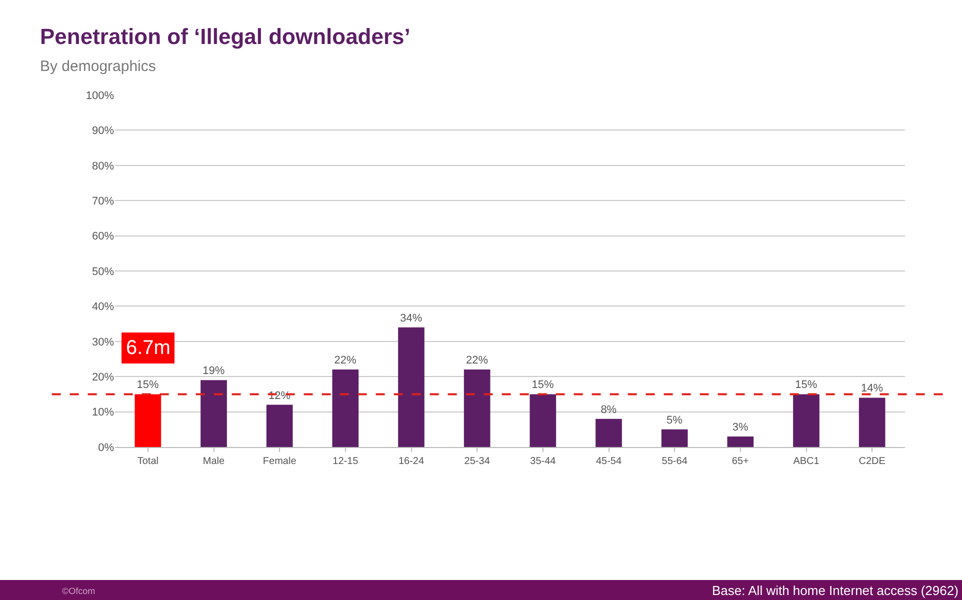 The width and height of the screenshot is (962, 600). Describe the element at coordinates (477, 461) in the screenshot. I see `x-tick-label: 25-34` at that location.